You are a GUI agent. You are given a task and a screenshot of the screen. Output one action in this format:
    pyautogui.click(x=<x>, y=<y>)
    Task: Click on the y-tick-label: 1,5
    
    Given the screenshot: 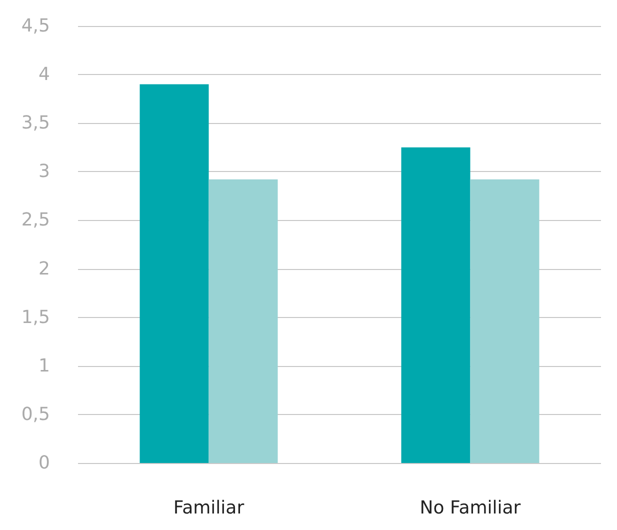 What is the action you would take?
    pyautogui.click(x=35, y=317)
    